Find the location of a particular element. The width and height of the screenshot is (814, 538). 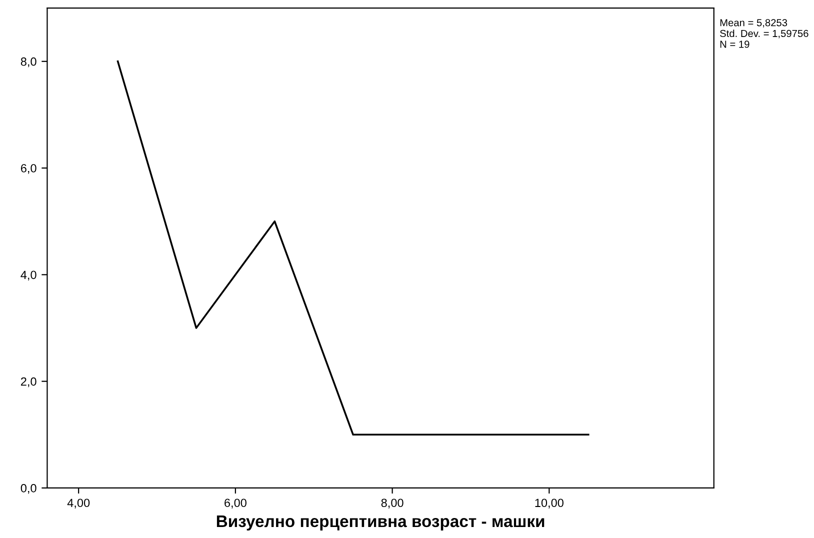

x-axis-title: Визуелно перцептивна возраст - машки is located at coordinates (380, 523).